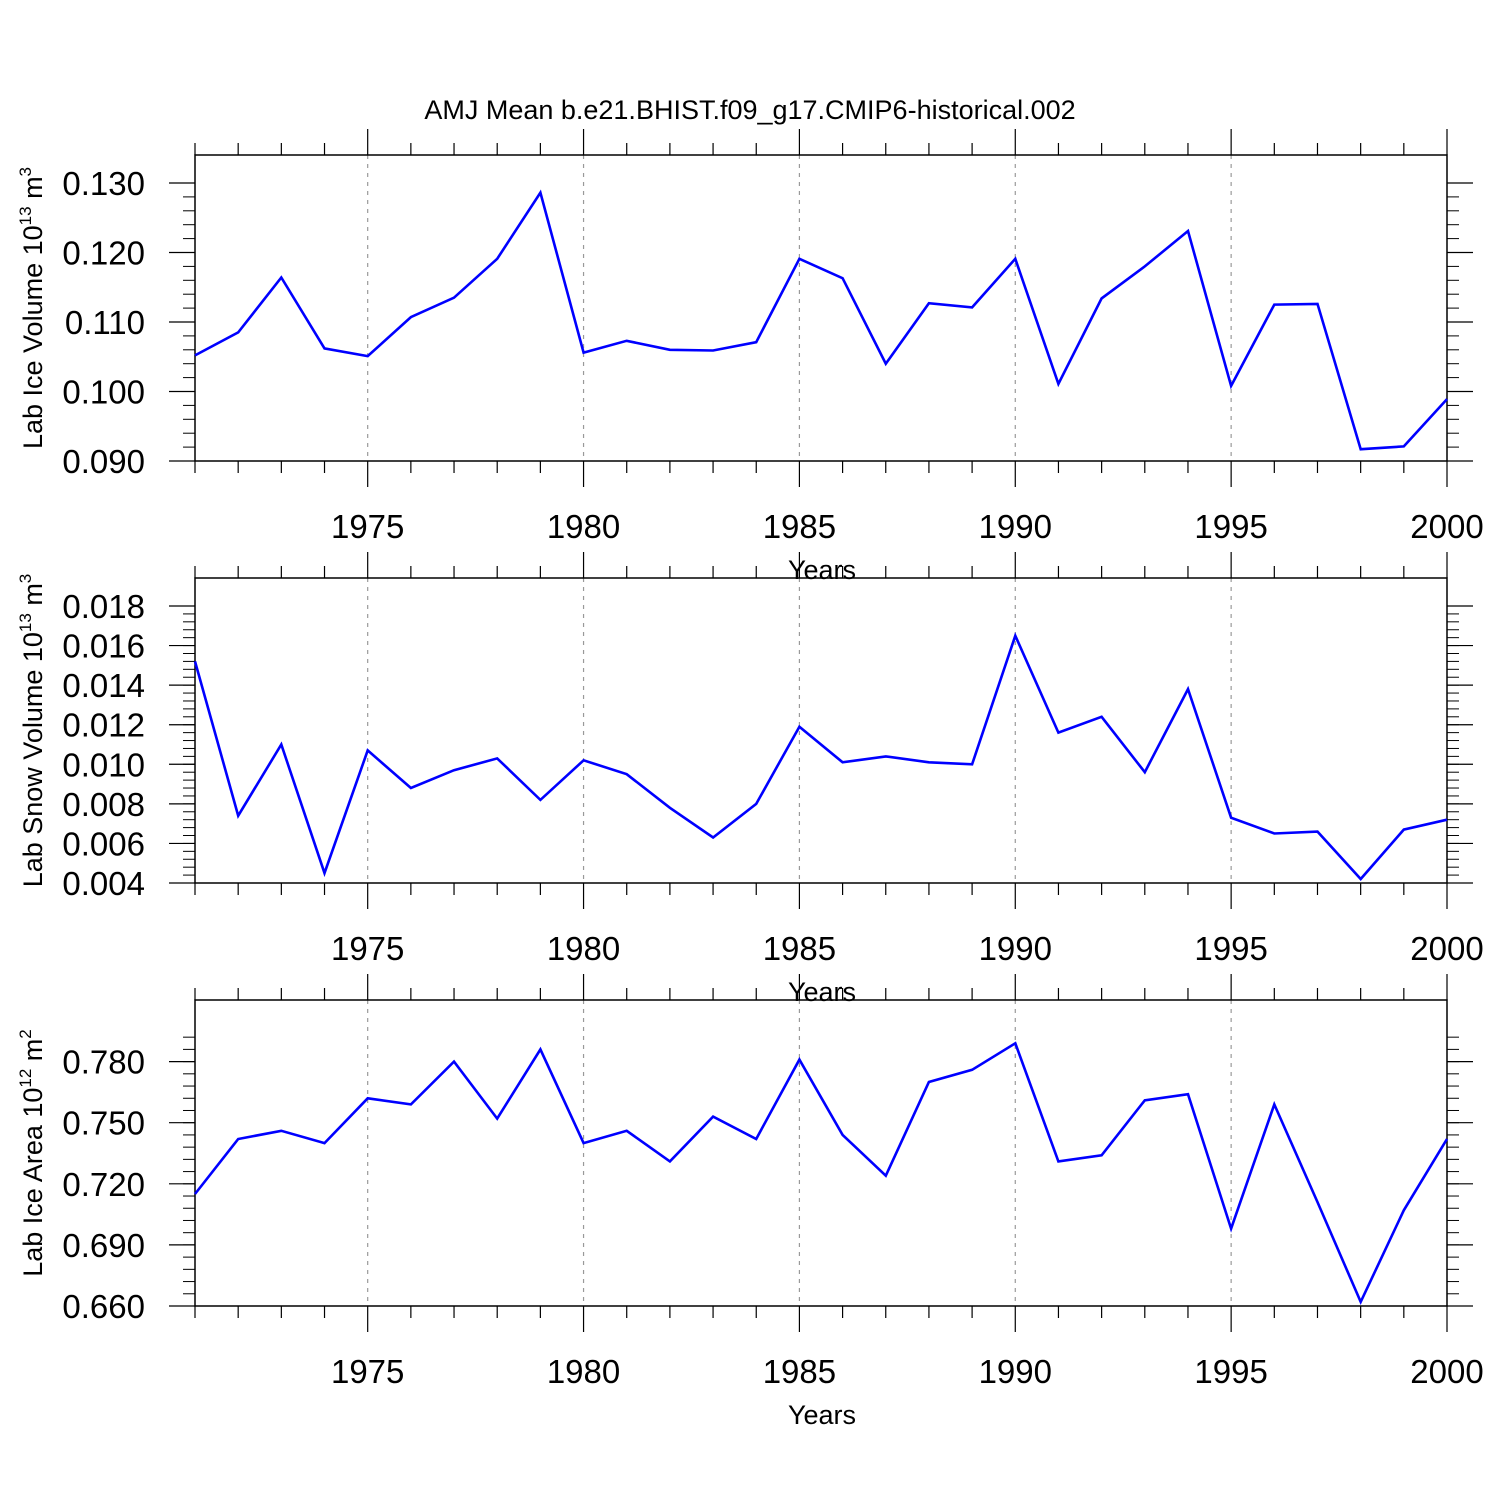 The image size is (1500, 1500). I want to click on y-tick-label: 0.014, so click(103, 685).